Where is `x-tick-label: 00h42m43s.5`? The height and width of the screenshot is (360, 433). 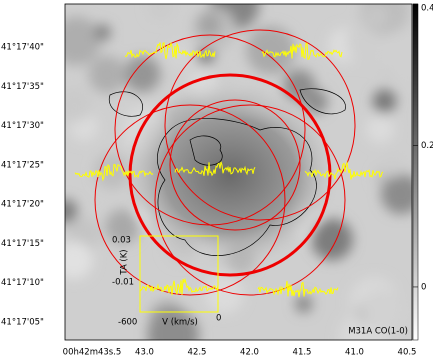 x-tick-label: 00h42m43s.5 is located at coordinates (92, 353).